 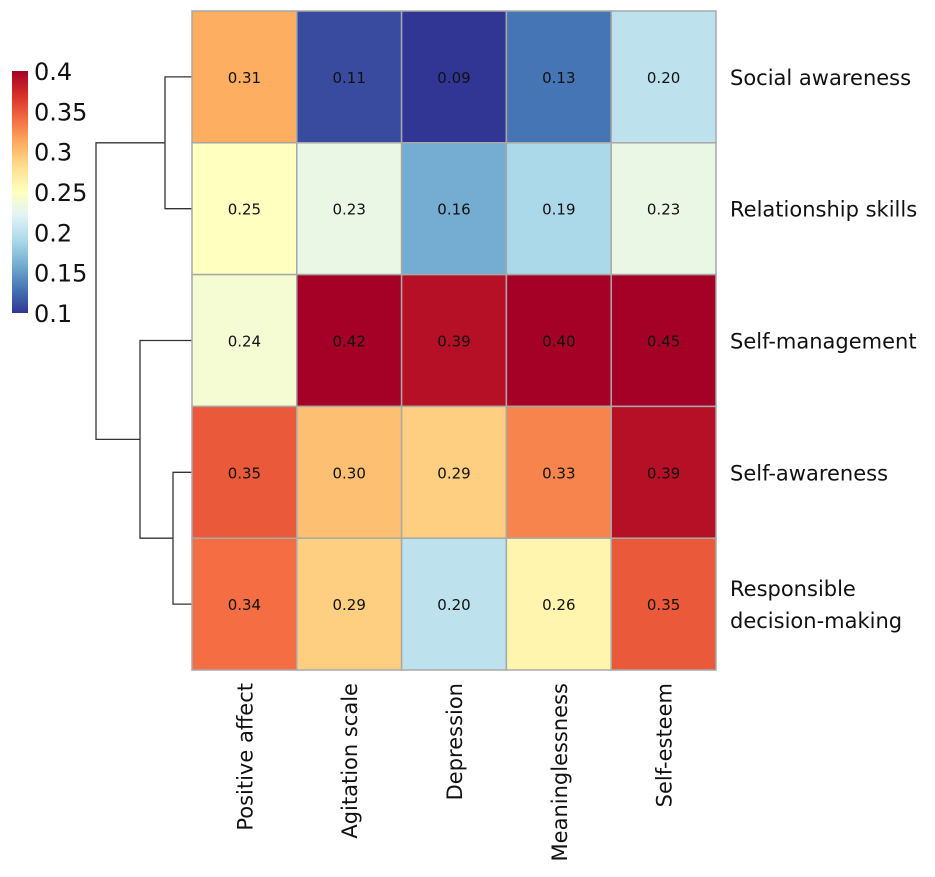 I want to click on row-dendrogram, so click(x=143, y=340).